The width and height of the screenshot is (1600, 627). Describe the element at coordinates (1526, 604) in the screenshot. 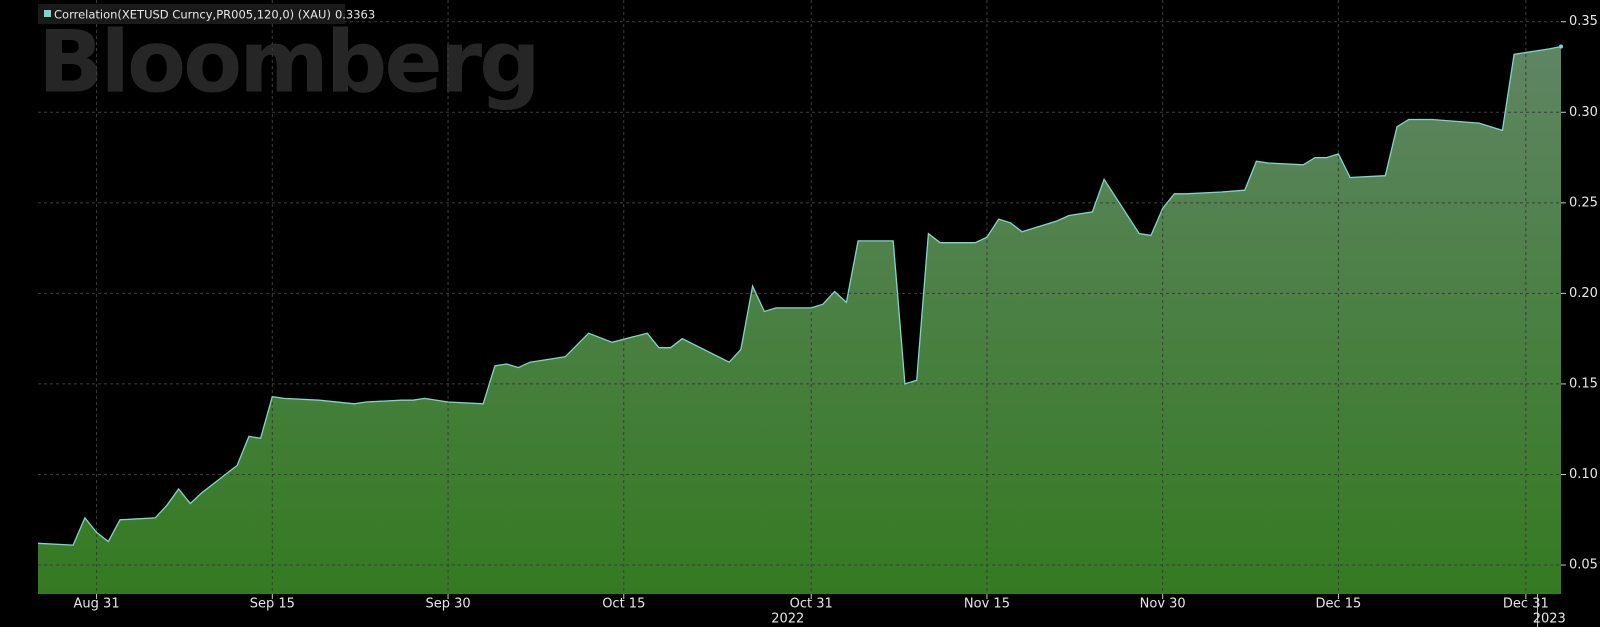

I see `x-tick-label: Dec 31` at that location.